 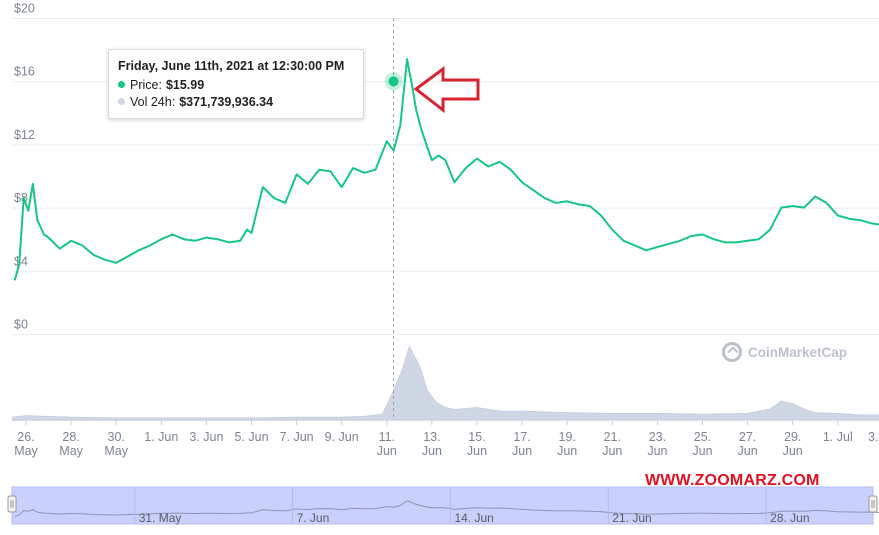 What do you see at coordinates (473, 518) in the screenshot?
I see `navigator-label: 14. Jun` at bounding box center [473, 518].